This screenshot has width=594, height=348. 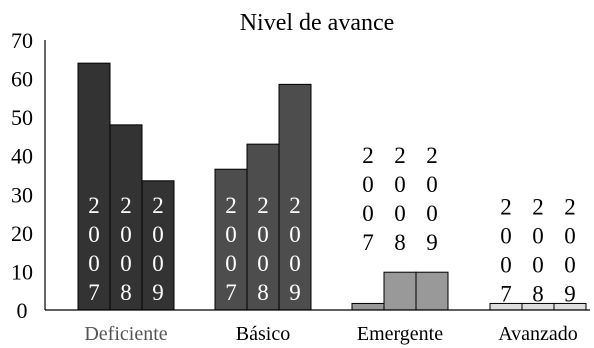 I want to click on y-tick-label: 20, so click(x=22, y=233).